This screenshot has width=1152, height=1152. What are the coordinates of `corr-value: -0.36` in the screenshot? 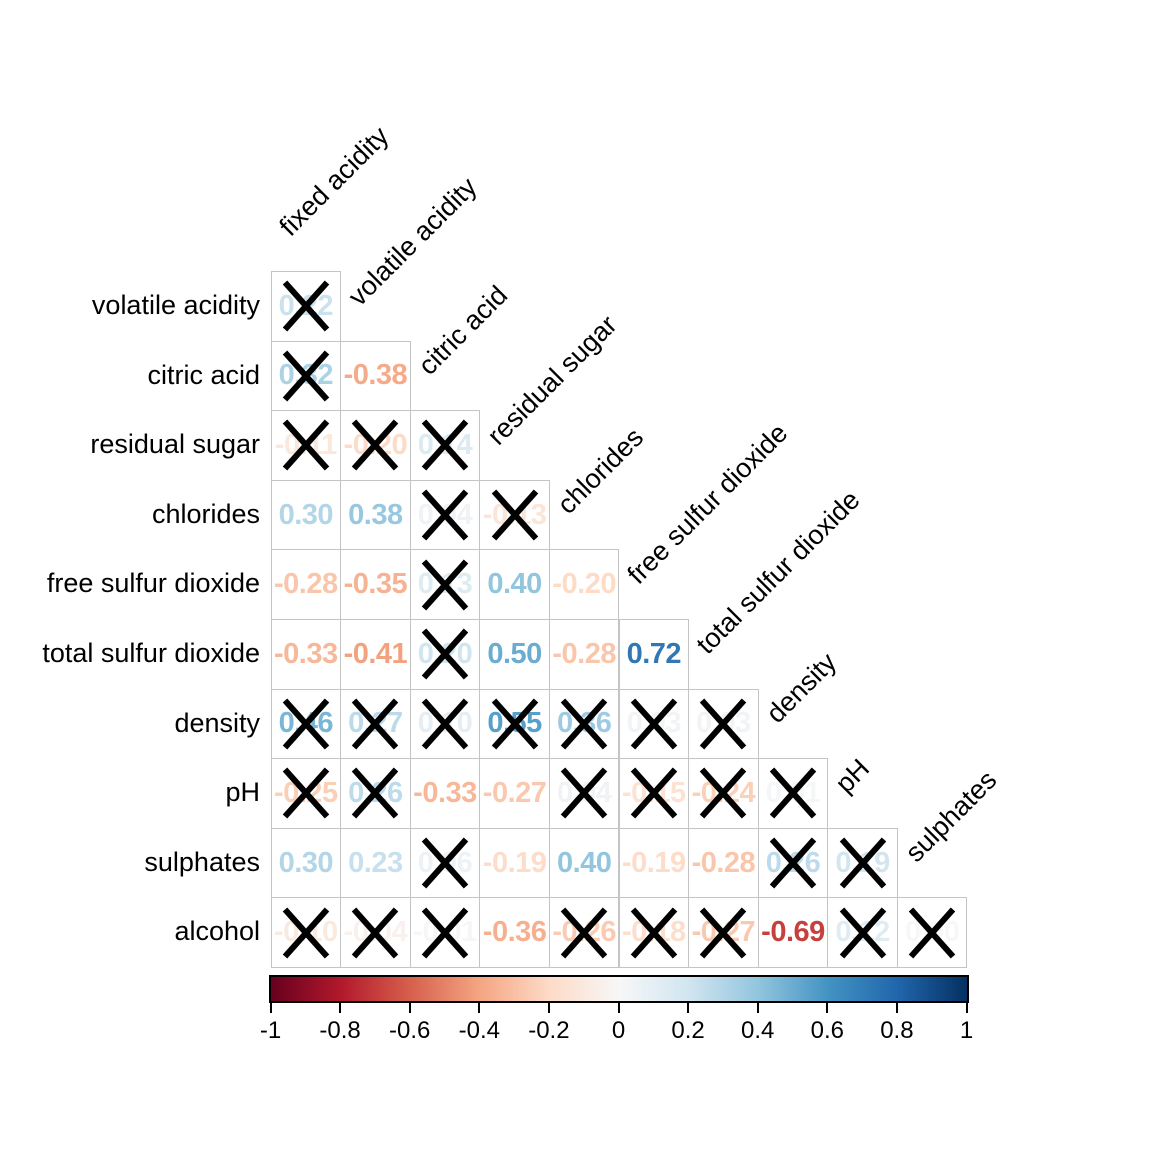 It's located at (514, 932).